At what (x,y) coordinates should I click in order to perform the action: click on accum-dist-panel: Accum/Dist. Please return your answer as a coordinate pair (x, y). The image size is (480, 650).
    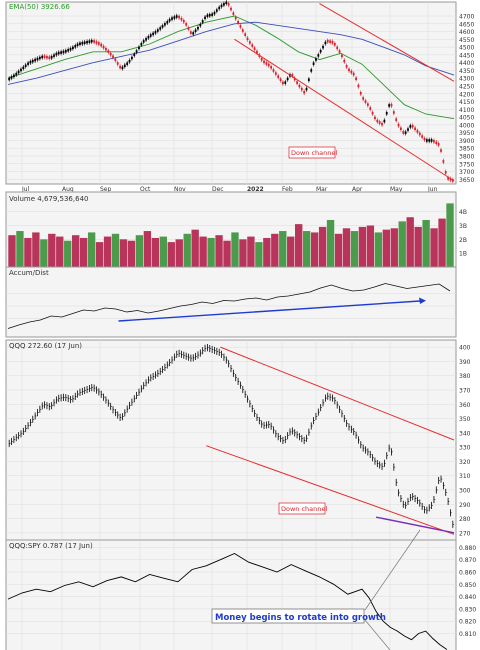
    Looking at the image, I should click on (231, 302).